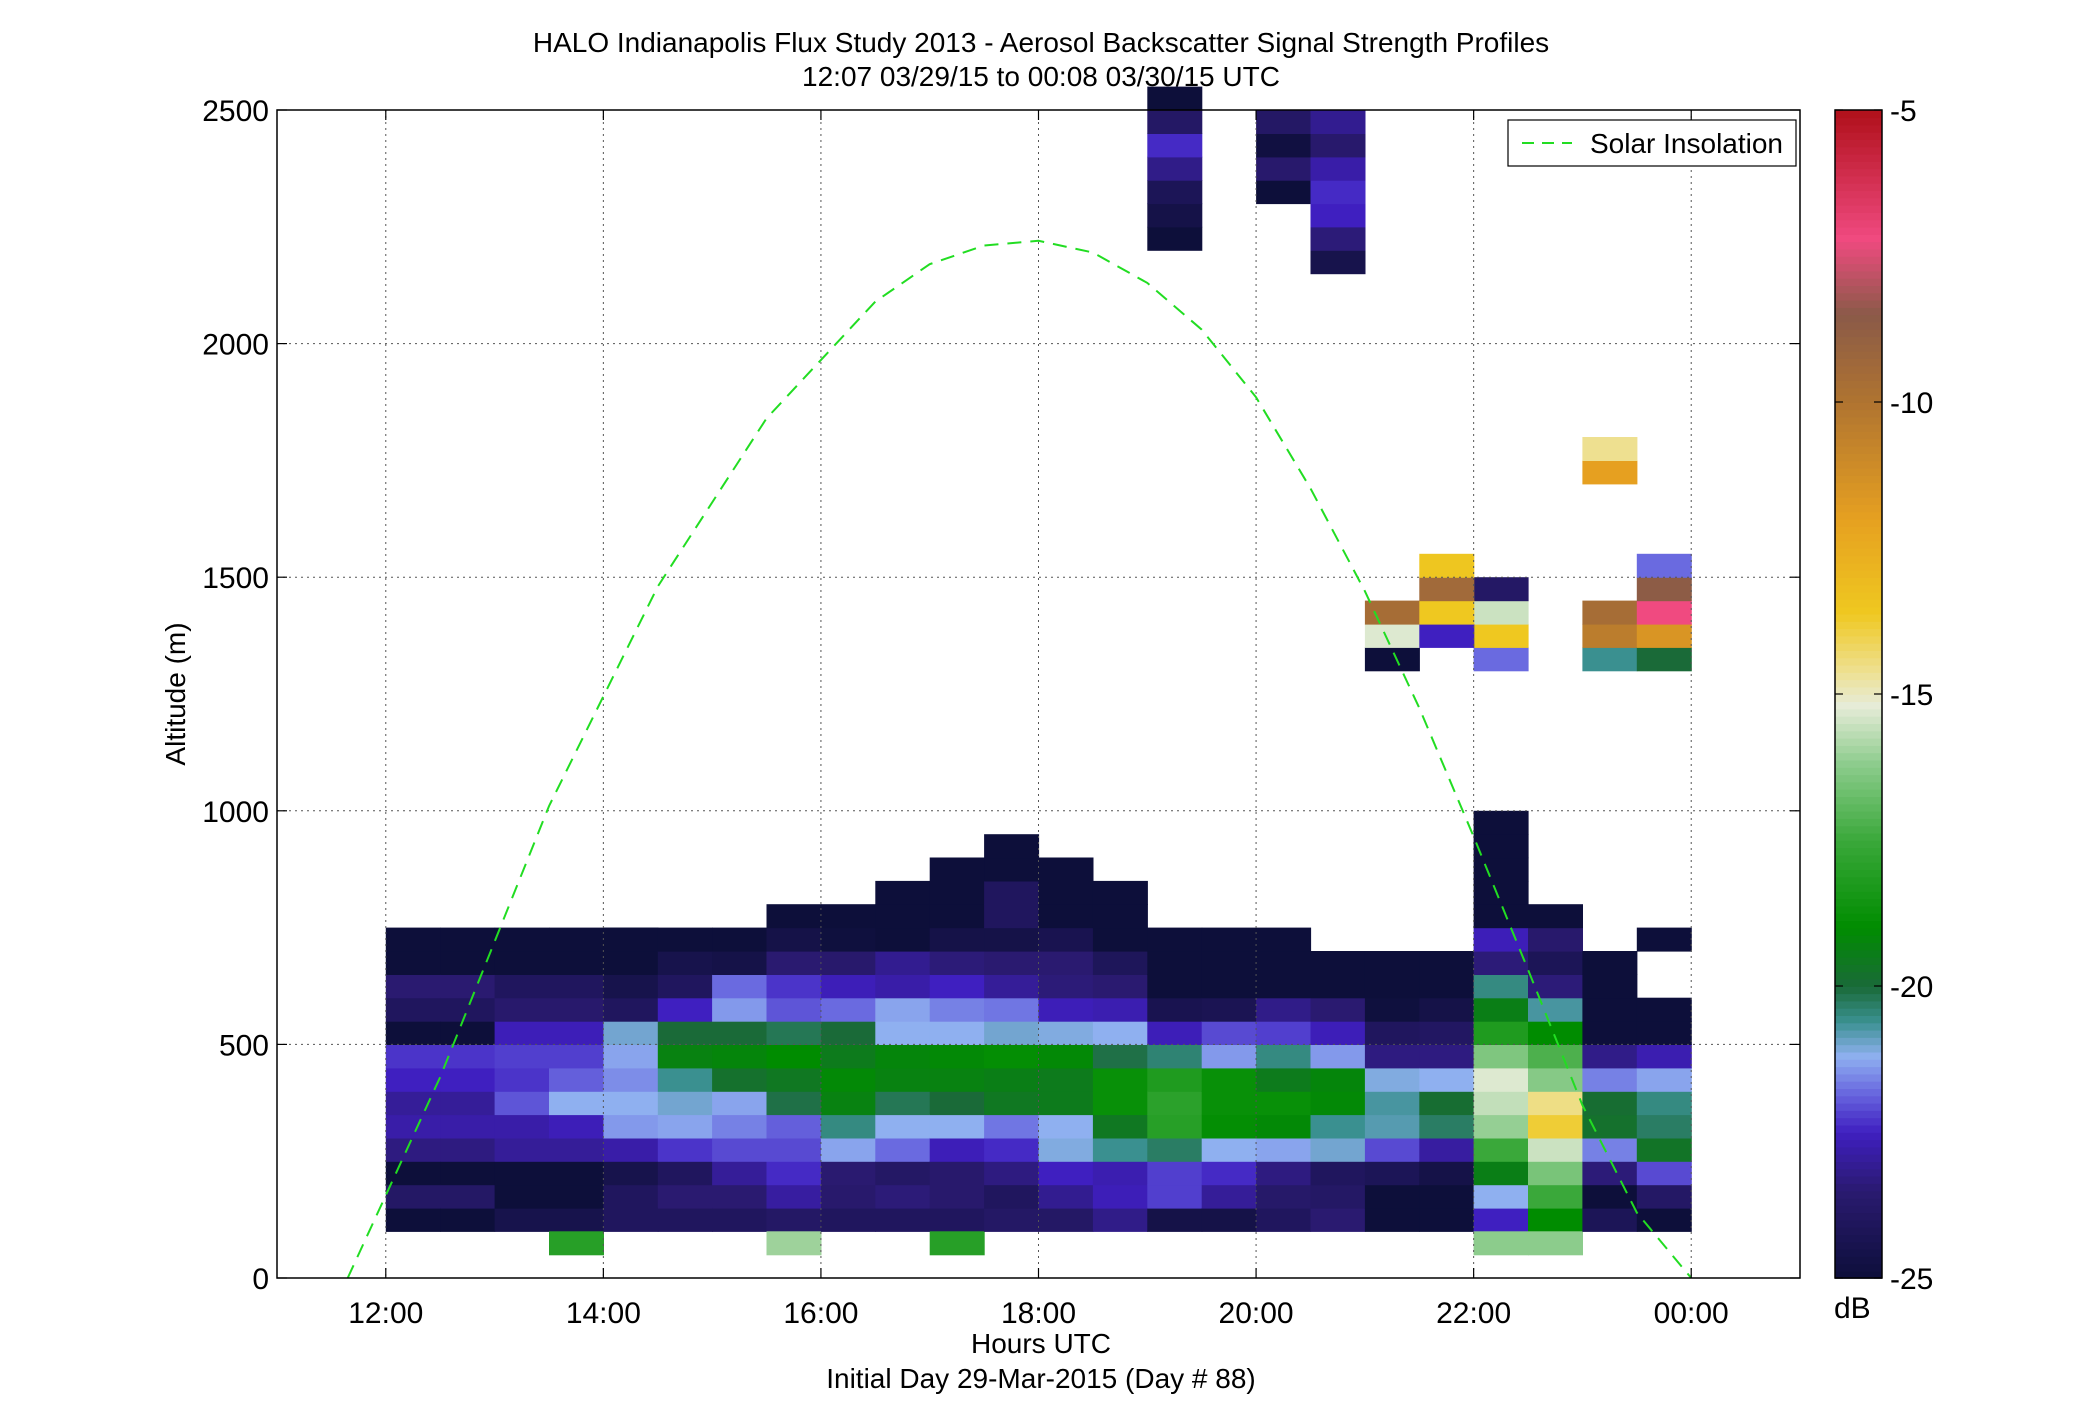  What do you see at coordinates (1473, 1313) in the screenshot?
I see `x-tick-label: 22:00` at bounding box center [1473, 1313].